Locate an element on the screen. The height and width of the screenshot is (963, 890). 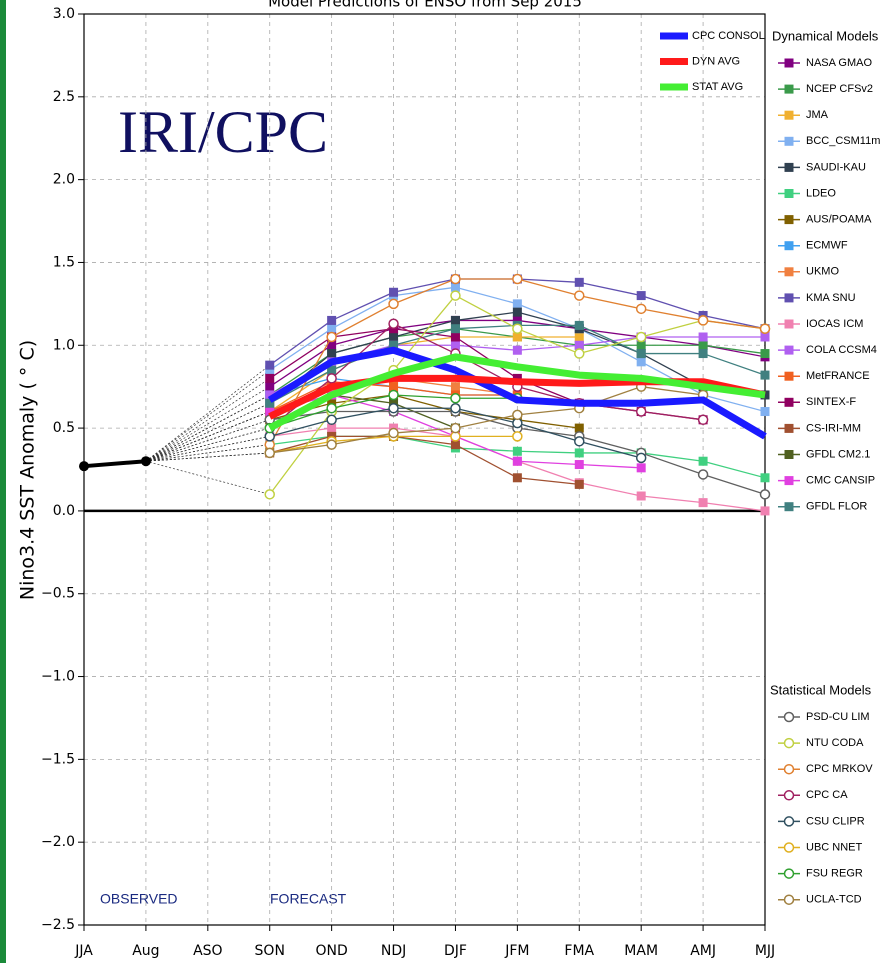
y-tick-label: −2.0 is located at coordinates (58, 842).